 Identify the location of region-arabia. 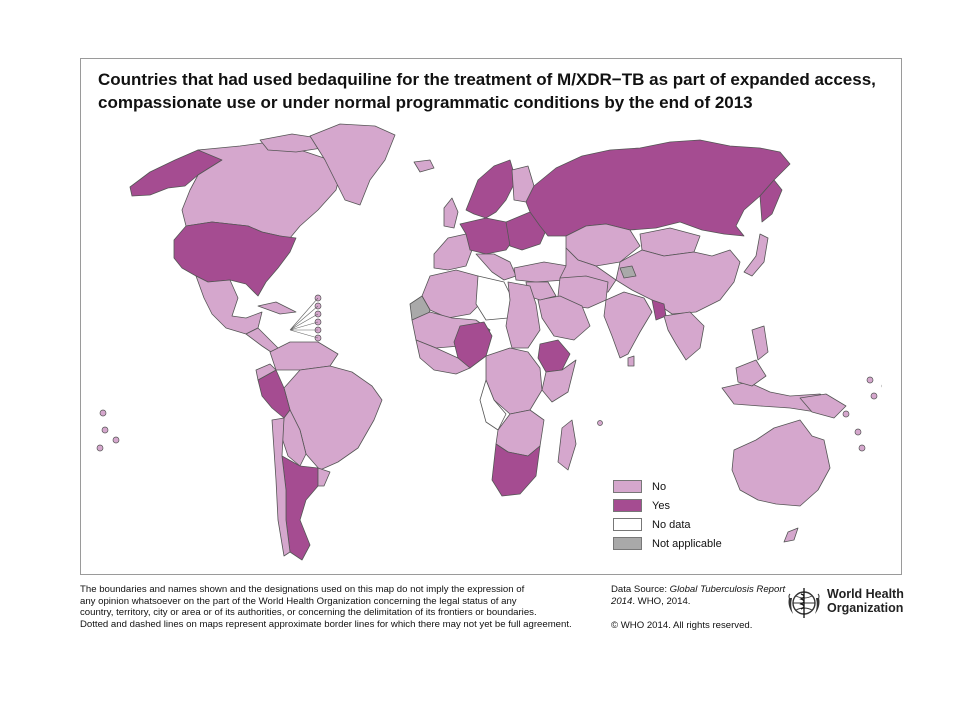
(564, 318).